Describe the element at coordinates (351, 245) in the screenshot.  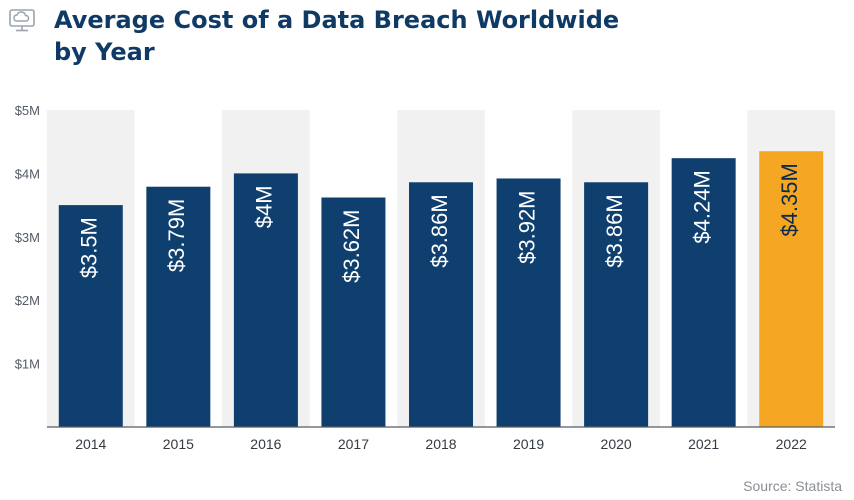
I see `bar-value-label: $3.62M` at that location.